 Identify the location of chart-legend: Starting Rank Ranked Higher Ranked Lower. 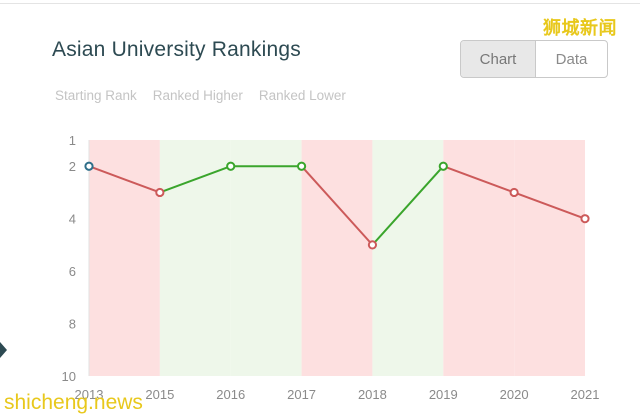
(200, 95).